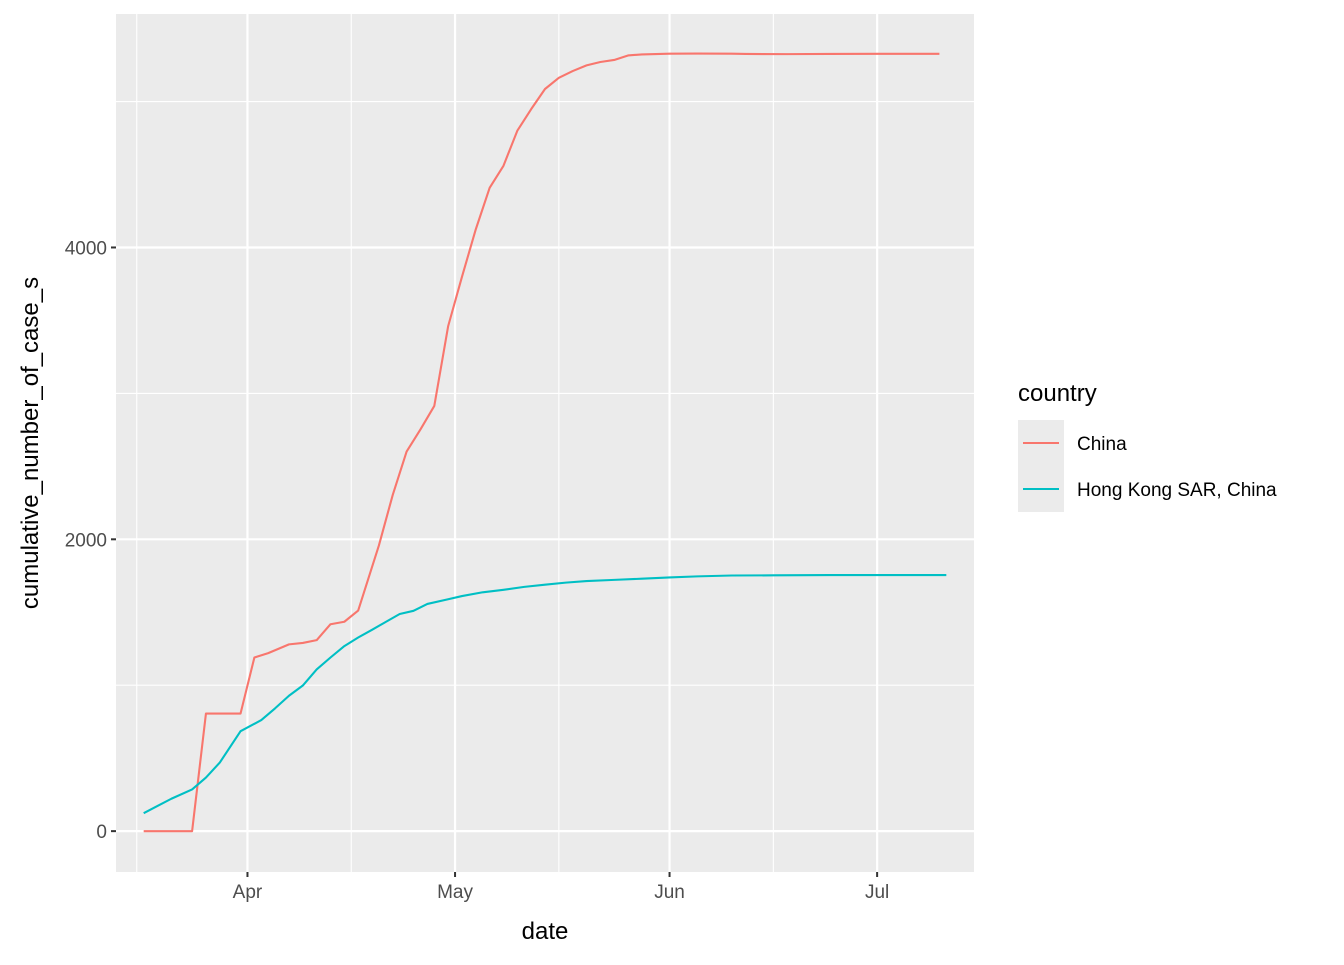 The height and width of the screenshot is (965, 1344). I want to click on y-tick-label: 4000, so click(86, 248).